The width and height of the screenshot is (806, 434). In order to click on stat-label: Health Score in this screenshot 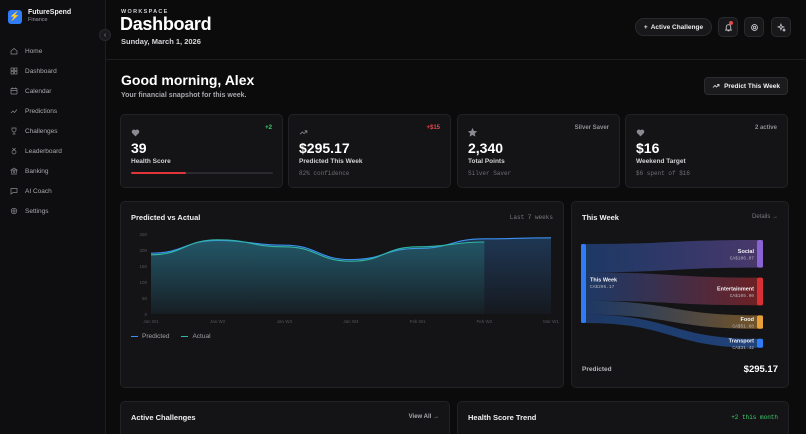, I will do `click(151, 161)`.